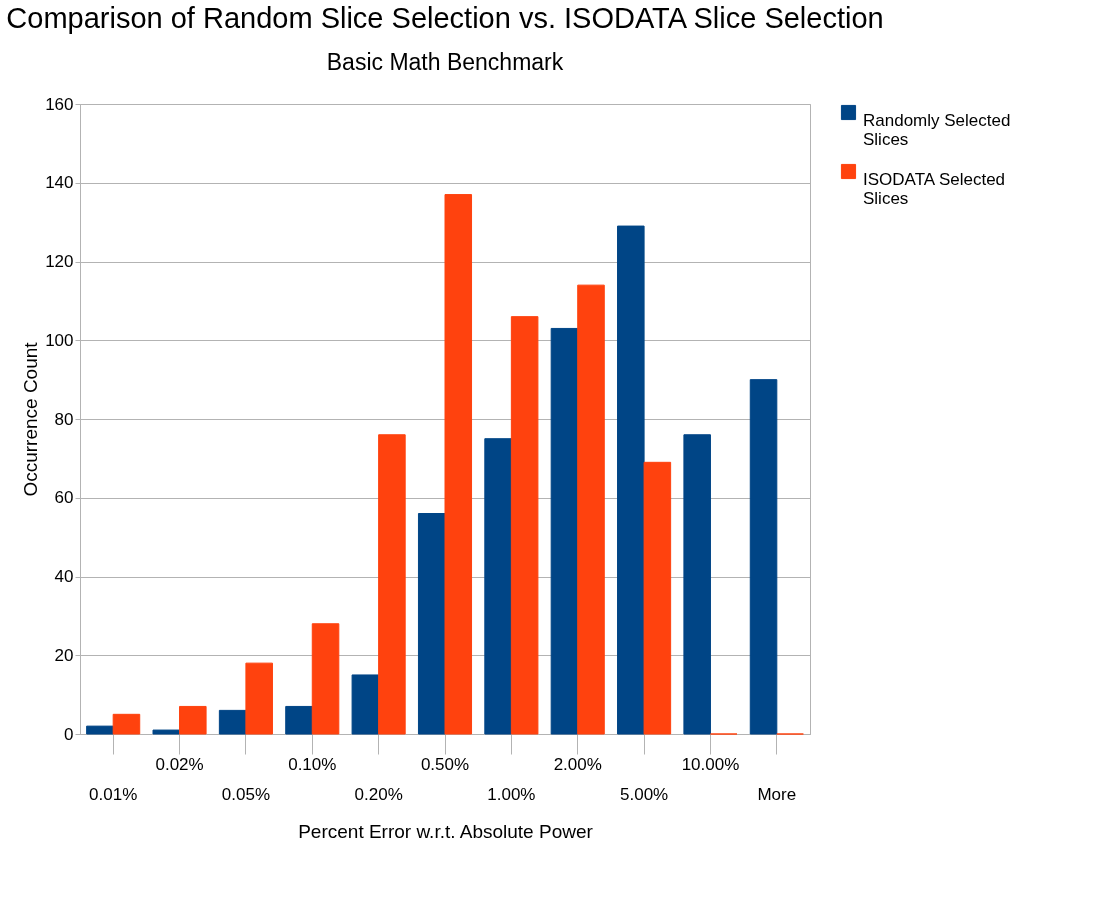  I want to click on legend-label: ISODATA Selected Slices, so click(934, 188).